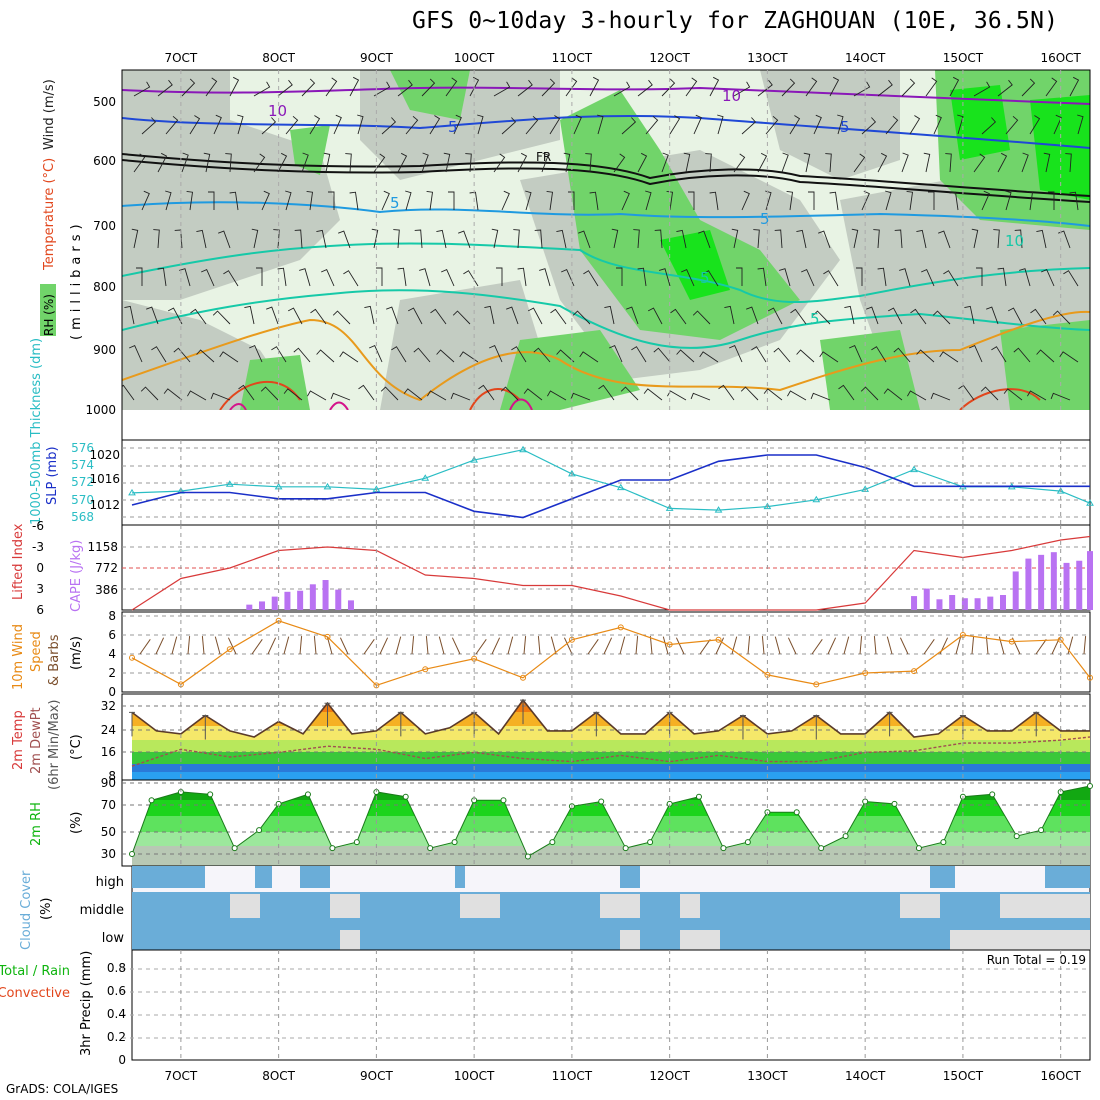  I want to click on ylabel-lifted-index: Lifted Index, so click(18, 561).